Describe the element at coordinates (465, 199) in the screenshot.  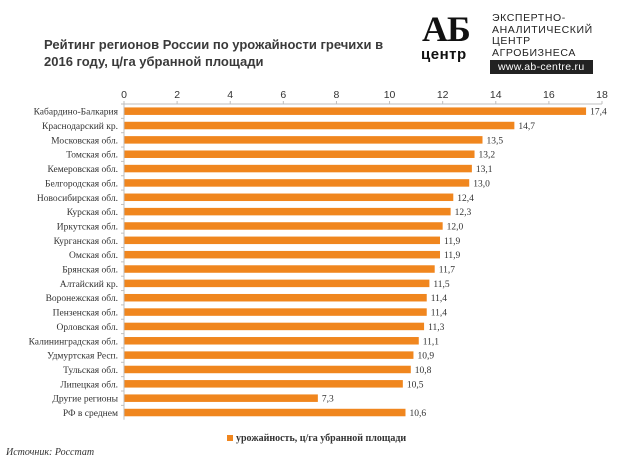
I see `data-label: 12,4` at that location.